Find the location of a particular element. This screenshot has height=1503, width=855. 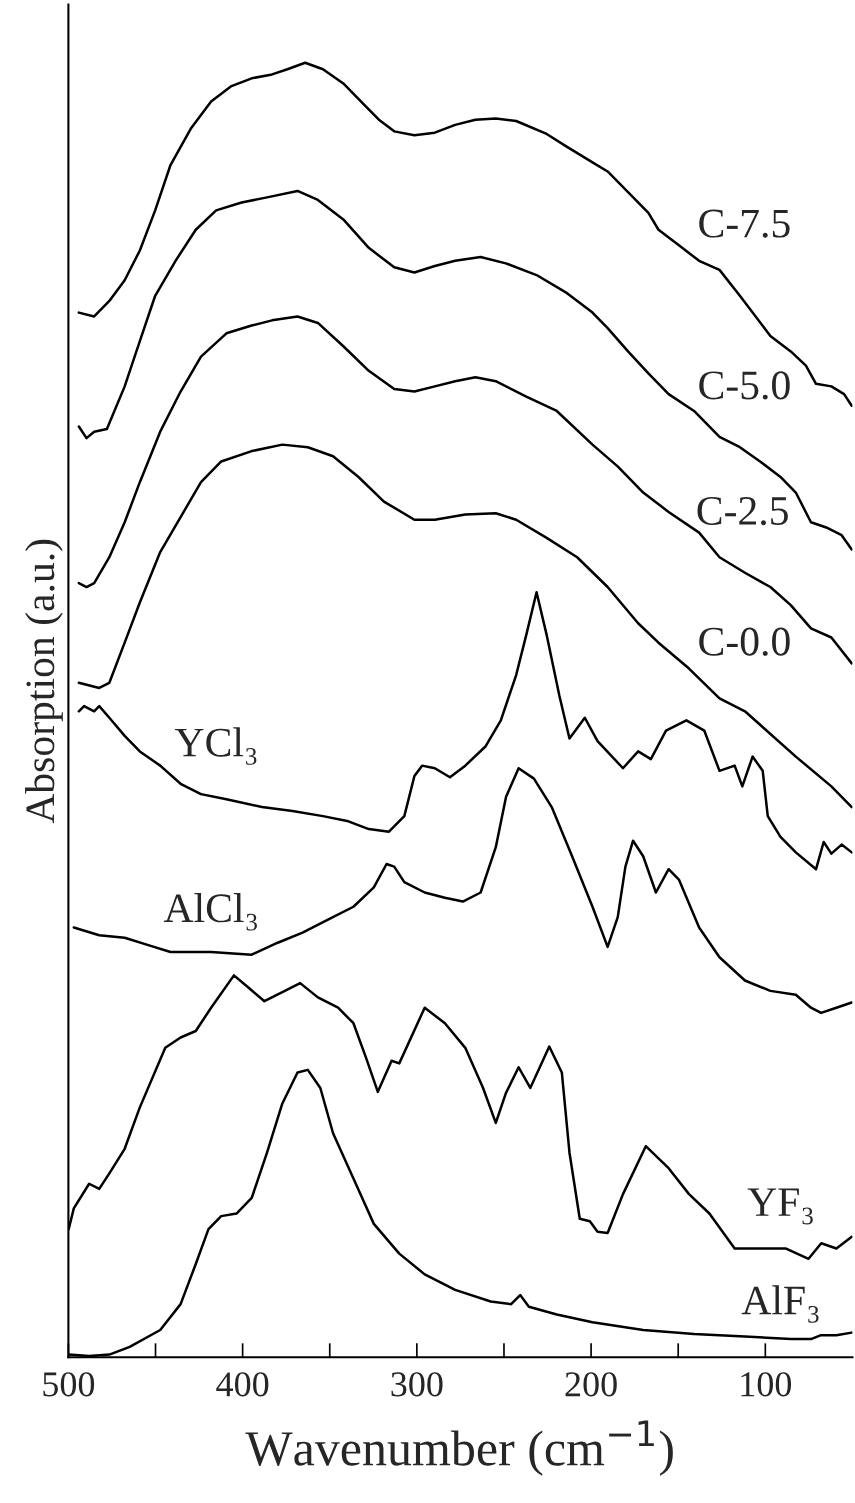

x-tick-label: 200 is located at coordinates (591, 1384).